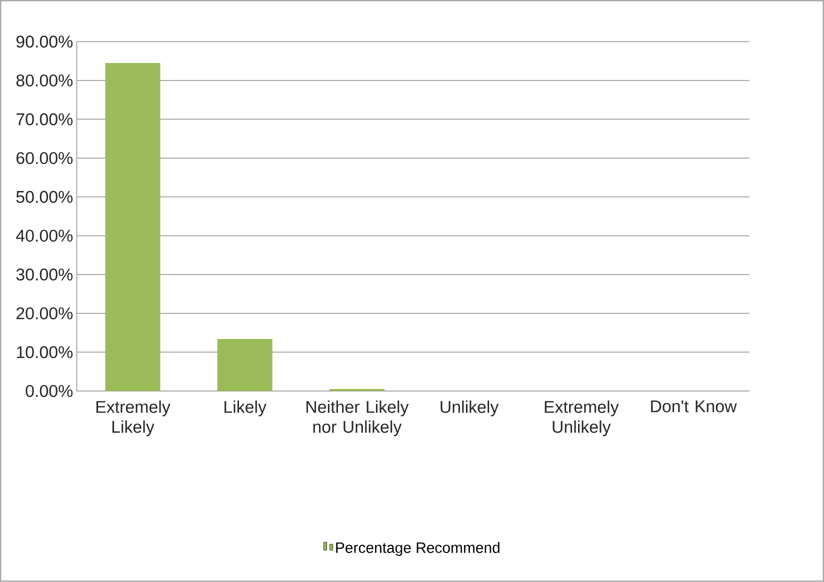 This screenshot has width=824, height=582. Describe the element at coordinates (357, 418) in the screenshot. I see `x-tick-label: Neither Likely nor Unlikely` at that location.